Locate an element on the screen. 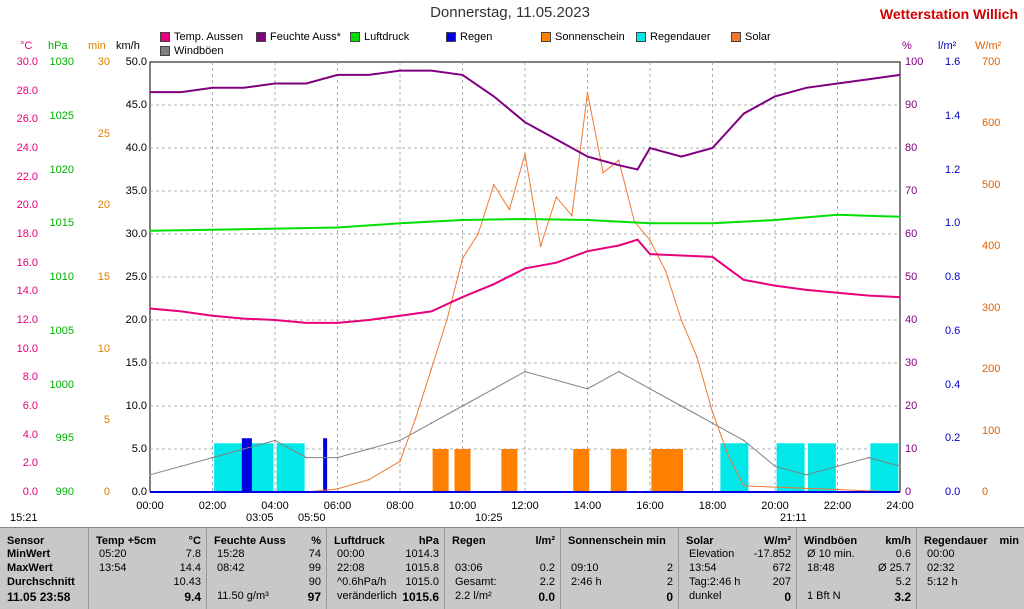 This screenshot has height=609, width=1024. table-cell-label: 22:08 is located at coordinates (351, 568).